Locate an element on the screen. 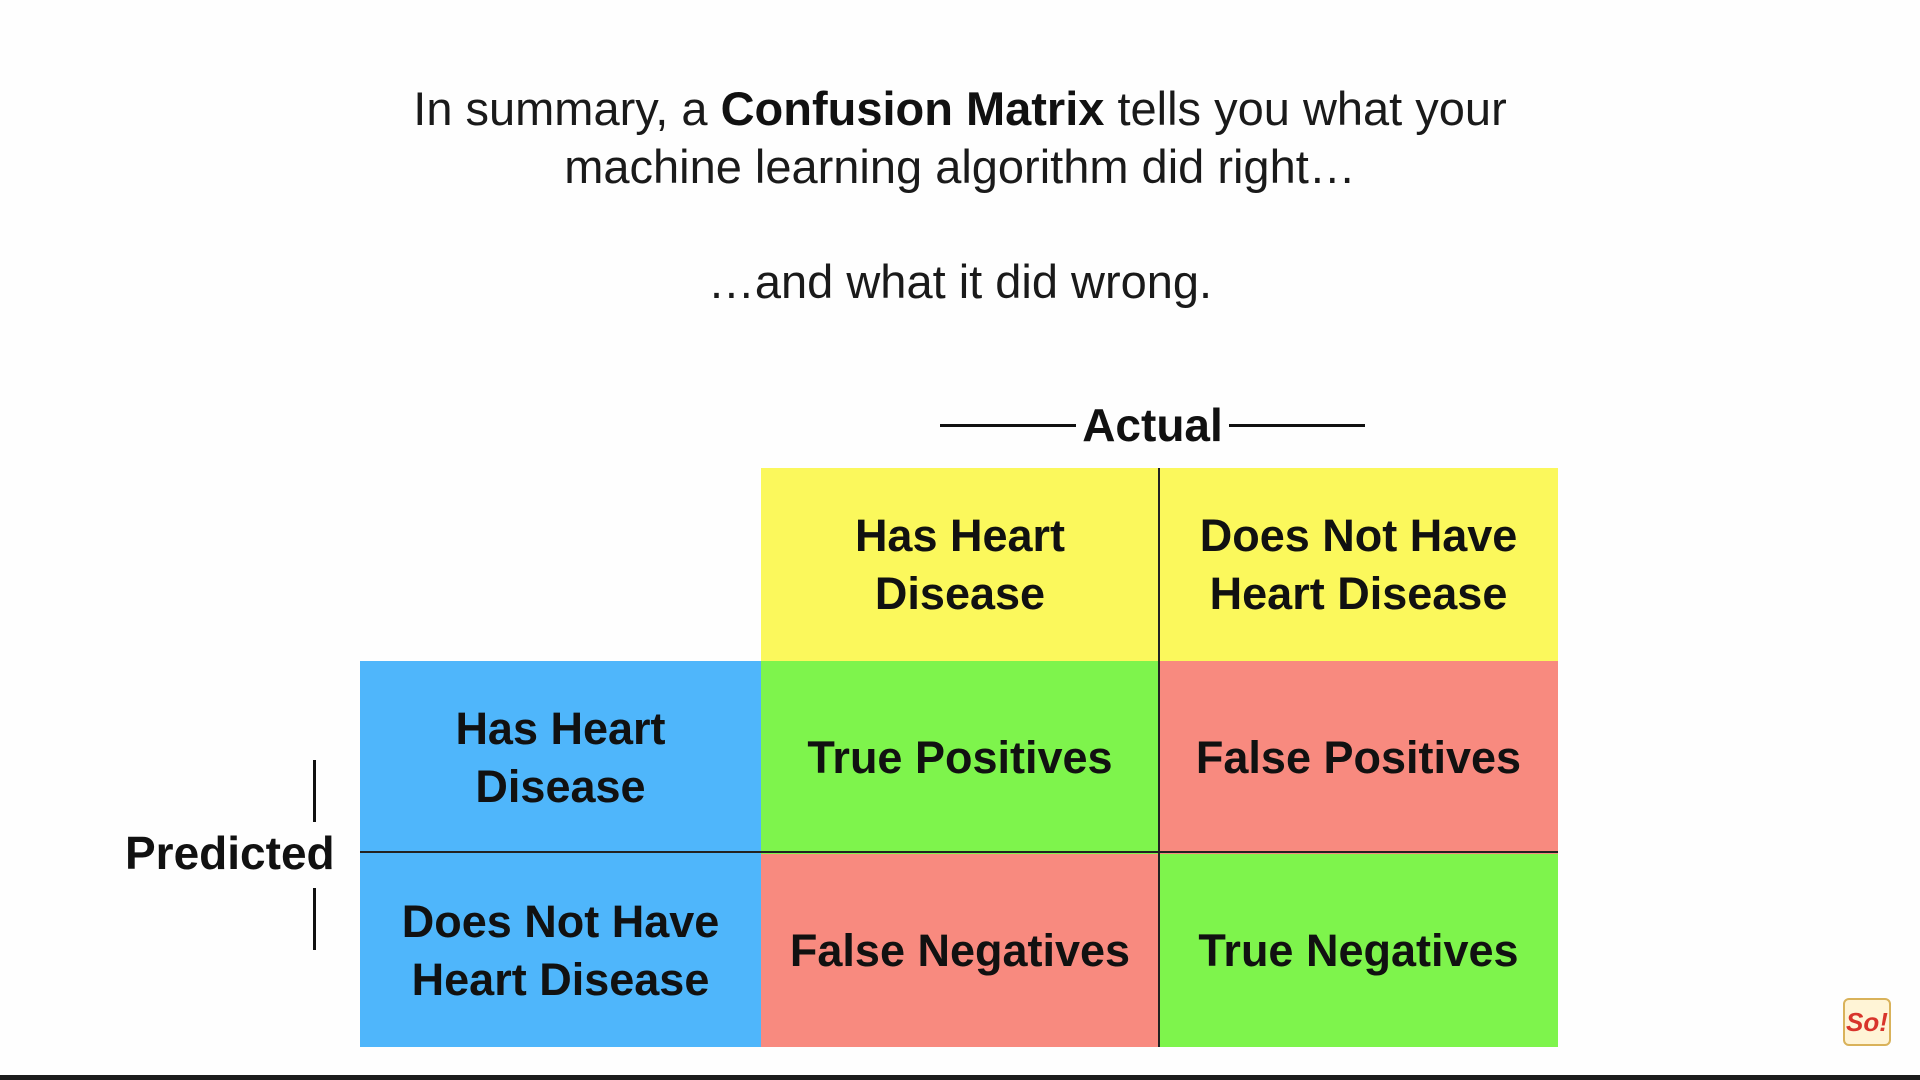  actual-axis-label-group: Actual is located at coordinates (1152, 425).